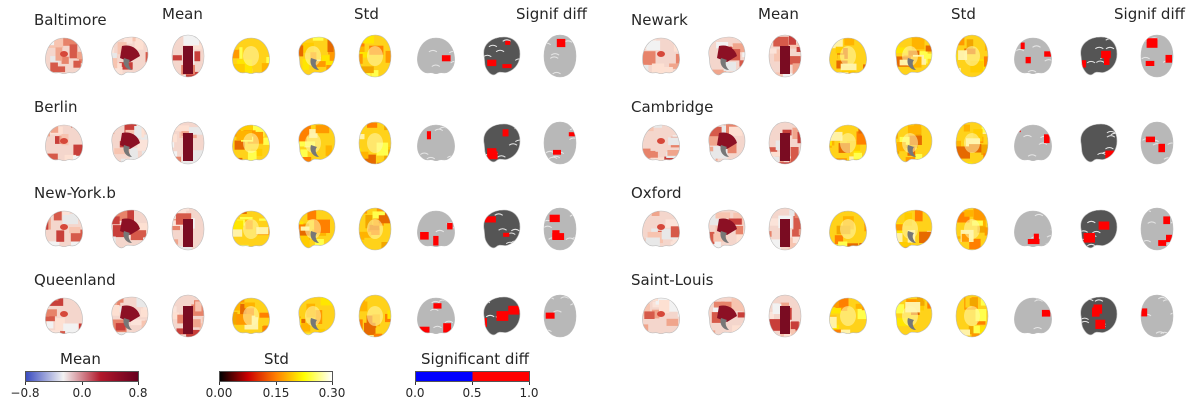  What do you see at coordinates (529, 393) in the screenshot?
I see `colorbar-signif-tick-max: 1.0` at bounding box center [529, 393].